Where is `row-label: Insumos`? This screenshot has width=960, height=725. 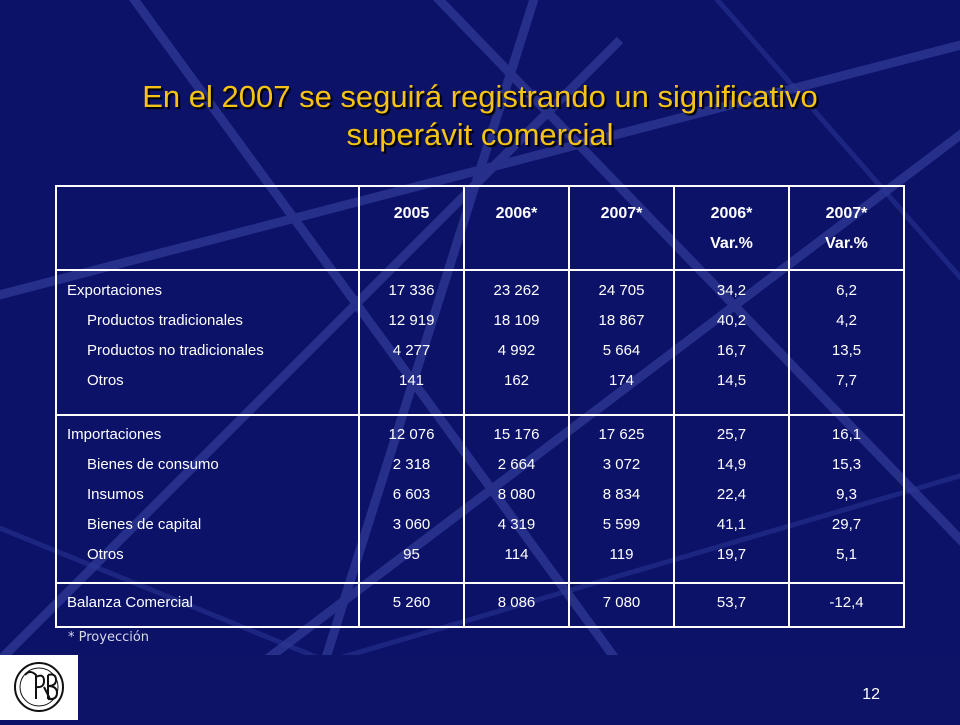 row-label: Insumos is located at coordinates (115, 494).